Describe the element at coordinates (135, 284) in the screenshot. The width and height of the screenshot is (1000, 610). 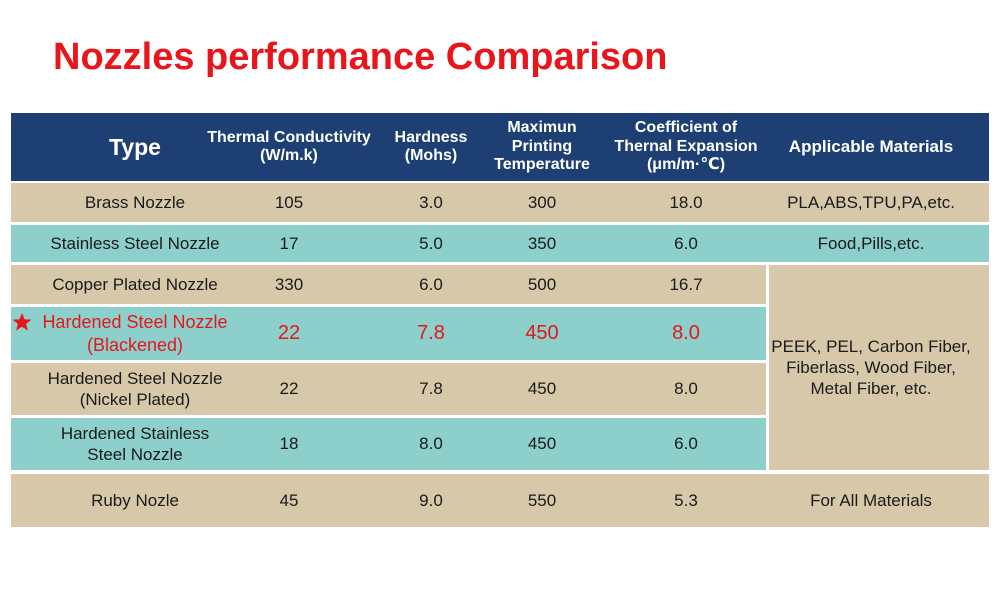
I see `type-cell: Copper Plated Nozzle` at that location.